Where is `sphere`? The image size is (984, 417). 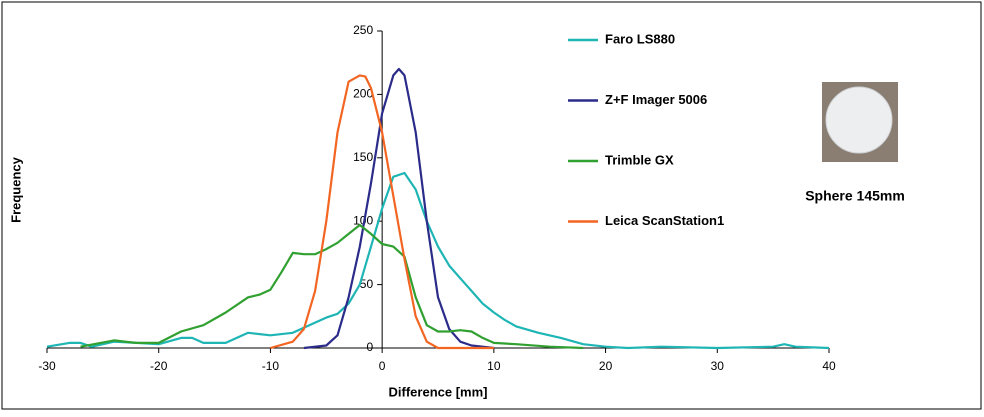
sphere is located at coordinates (859, 120).